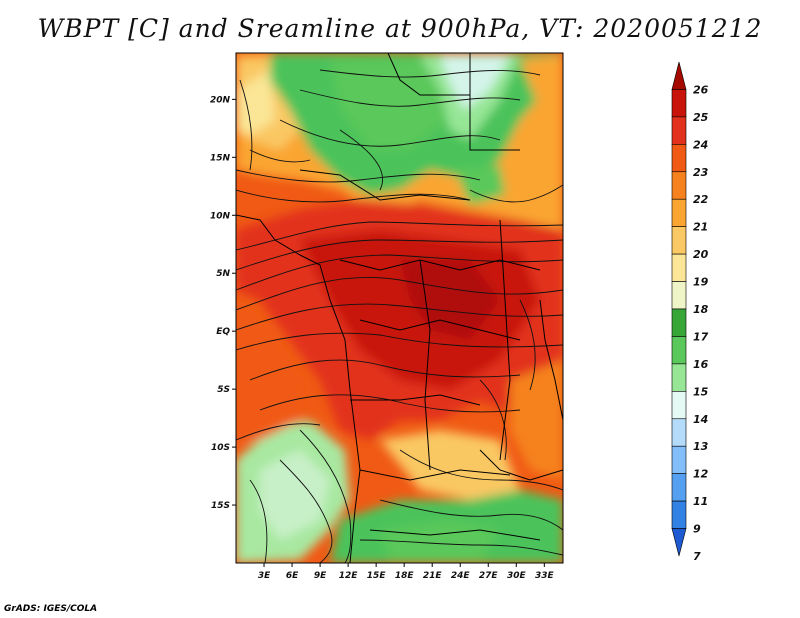  What do you see at coordinates (679, 75) in the screenshot?
I see `colorbar-max-triangle` at bounding box center [679, 75].